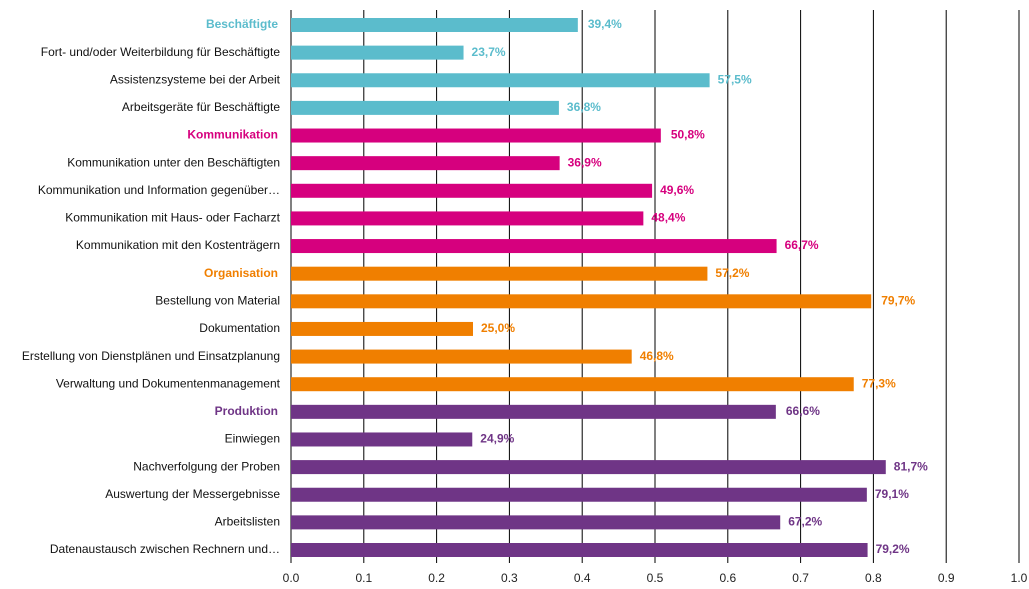 The height and width of the screenshot is (589, 1029). I want to click on value-label: 23,7%, so click(489, 52).